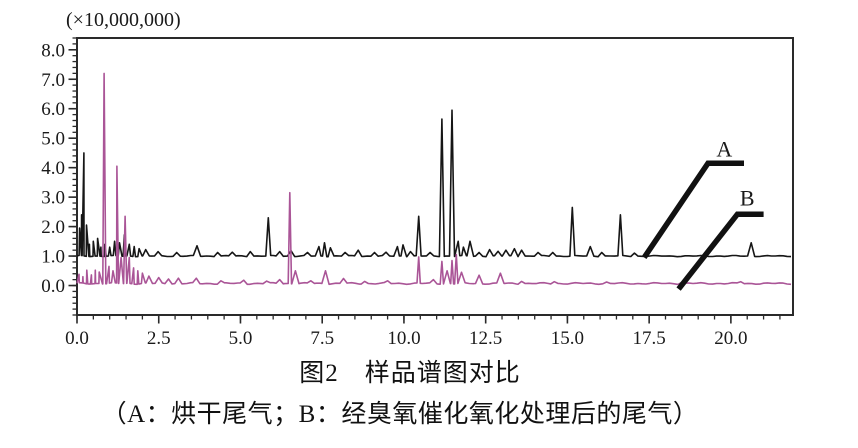 This screenshot has width=858, height=448. I want to click on callout-label-a: A, so click(724, 148).